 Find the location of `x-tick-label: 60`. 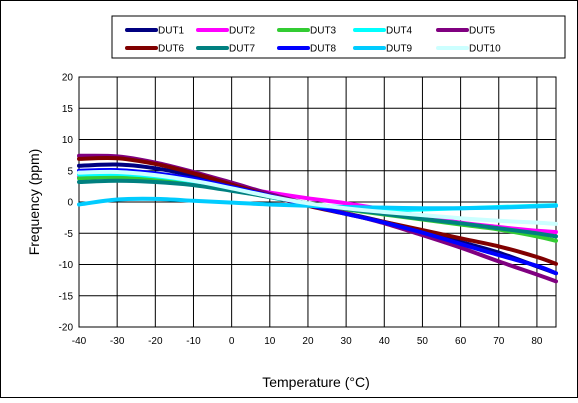

x-tick-label: 60 is located at coordinates (461, 341).